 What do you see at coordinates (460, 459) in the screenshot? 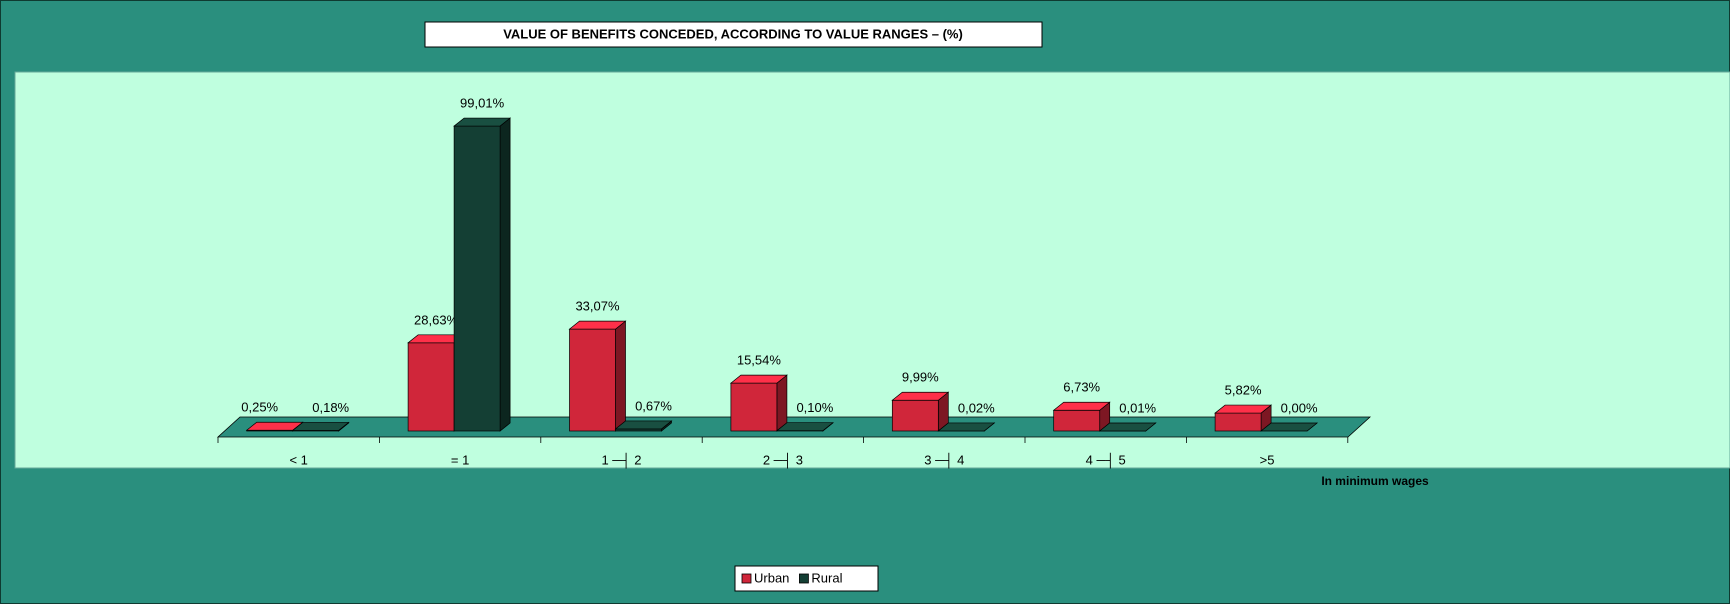
I see `x-tick-label: = 1` at bounding box center [460, 459].